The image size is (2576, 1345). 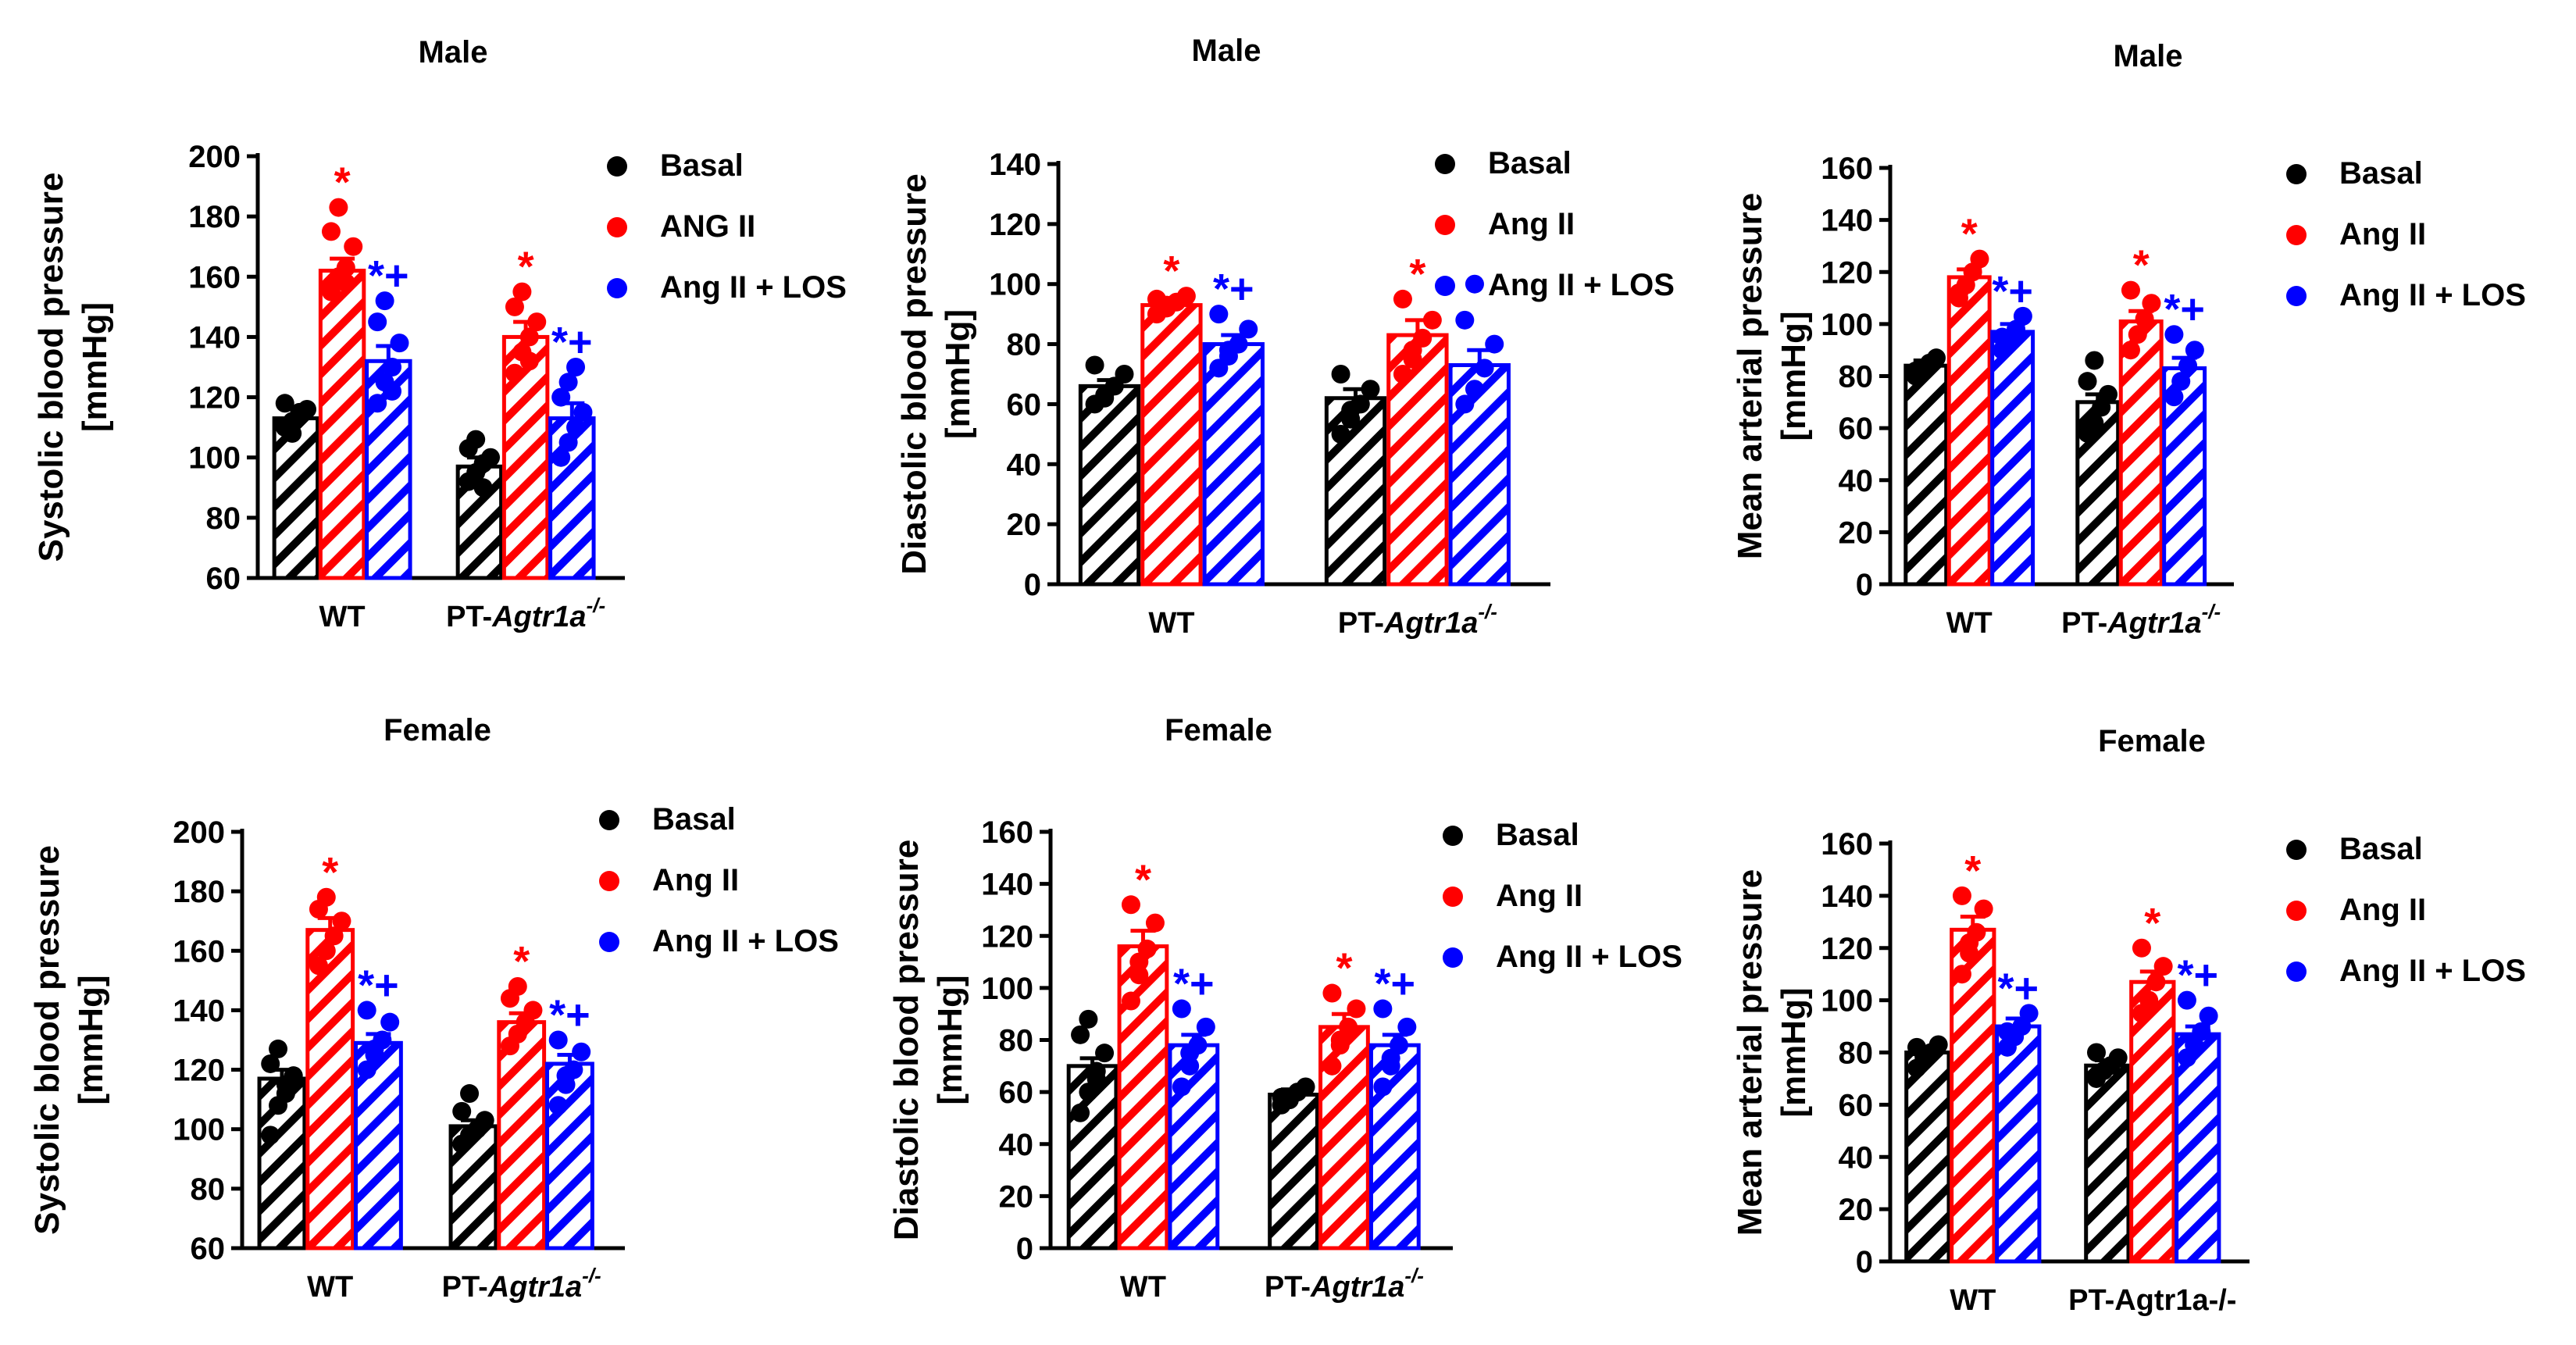 What do you see at coordinates (469, 617) in the screenshot?
I see `x-group-label-text: PT-` at bounding box center [469, 617].